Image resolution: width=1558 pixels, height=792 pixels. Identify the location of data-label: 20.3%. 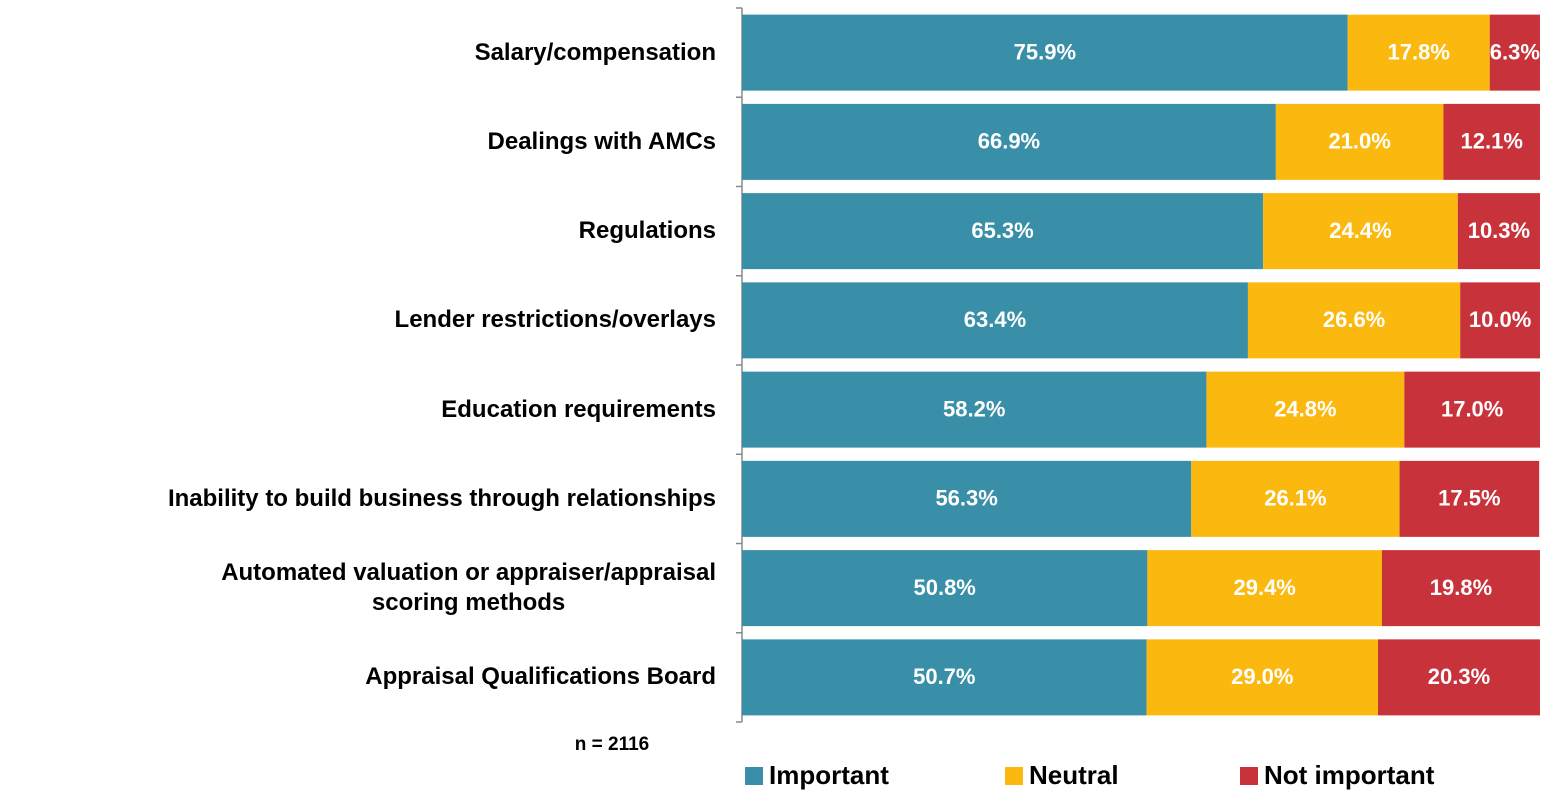
(1459, 676).